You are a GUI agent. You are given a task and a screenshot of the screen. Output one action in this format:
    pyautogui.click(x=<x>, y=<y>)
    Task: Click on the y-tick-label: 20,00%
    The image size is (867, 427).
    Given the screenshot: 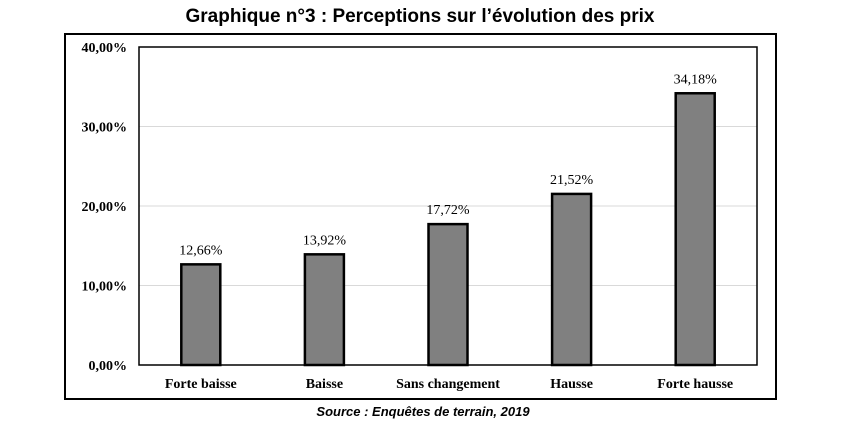 What is the action you would take?
    pyautogui.click(x=105, y=207)
    